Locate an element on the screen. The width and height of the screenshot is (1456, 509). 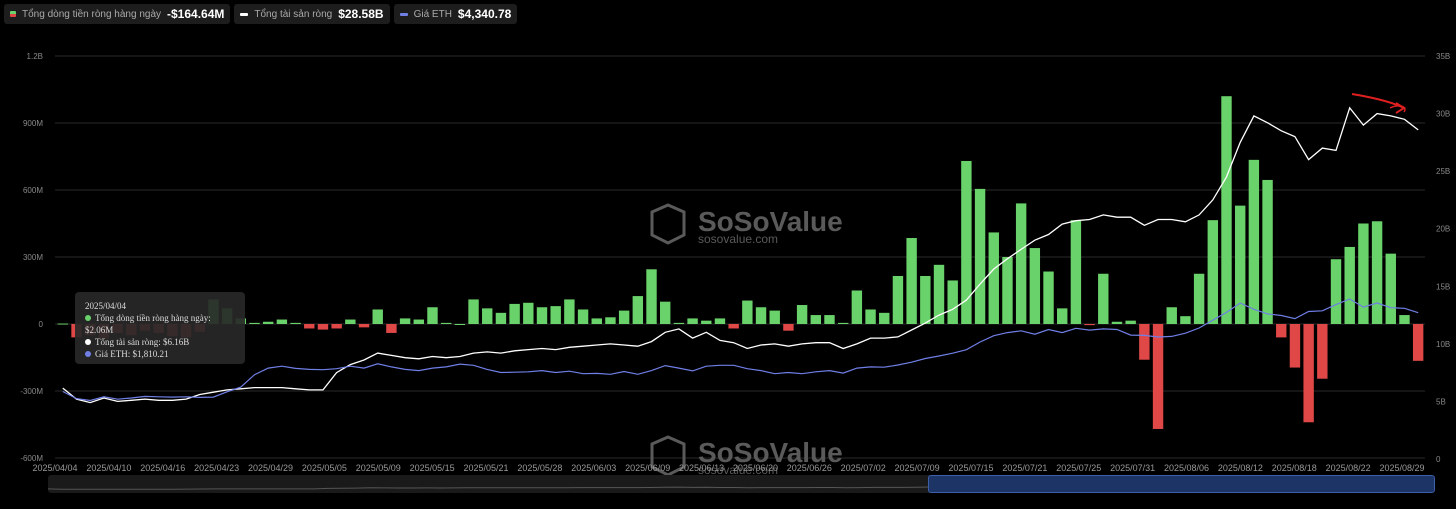
legend-item-total-assets: Tổng tài sản ròng $28.58B is located at coordinates (312, 14).